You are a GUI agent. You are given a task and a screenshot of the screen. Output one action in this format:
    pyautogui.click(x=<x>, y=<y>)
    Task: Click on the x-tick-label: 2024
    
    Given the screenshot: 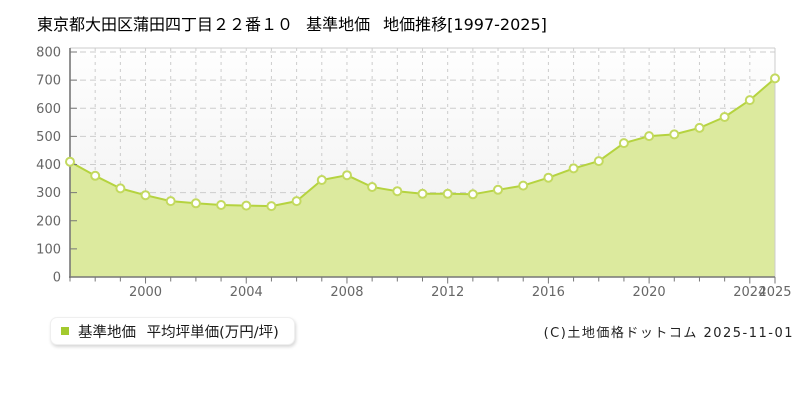 What is the action you would take?
    pyautogui.click(x=749, y=292)
    